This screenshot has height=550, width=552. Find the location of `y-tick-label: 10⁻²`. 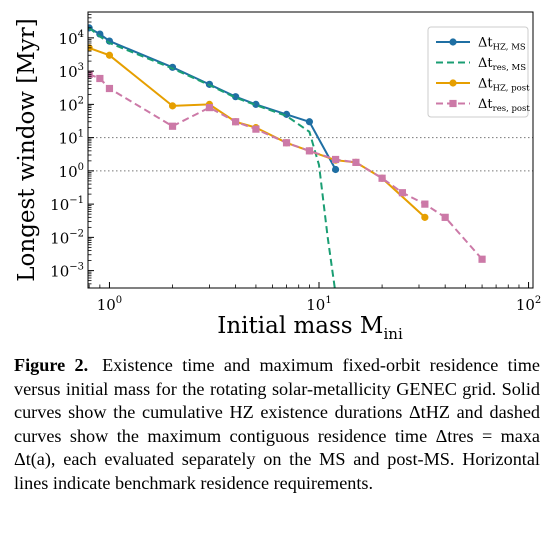

y-tick-label: 10⁻² is located at coordinates (67, 237).